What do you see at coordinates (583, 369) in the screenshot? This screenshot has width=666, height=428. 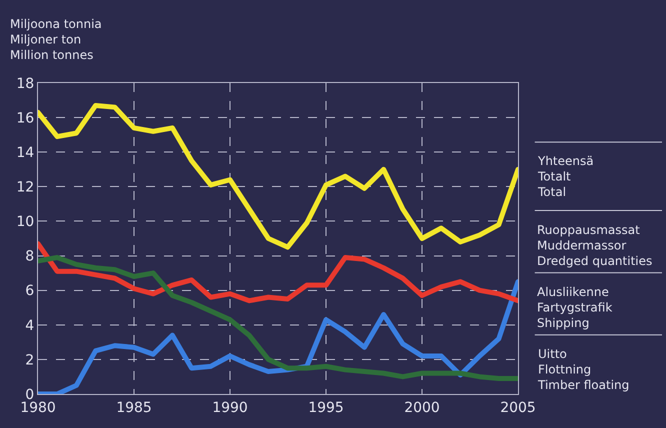 I see `series-label: Uitto Flottning Timber floating` at bounding box center [583, 369].